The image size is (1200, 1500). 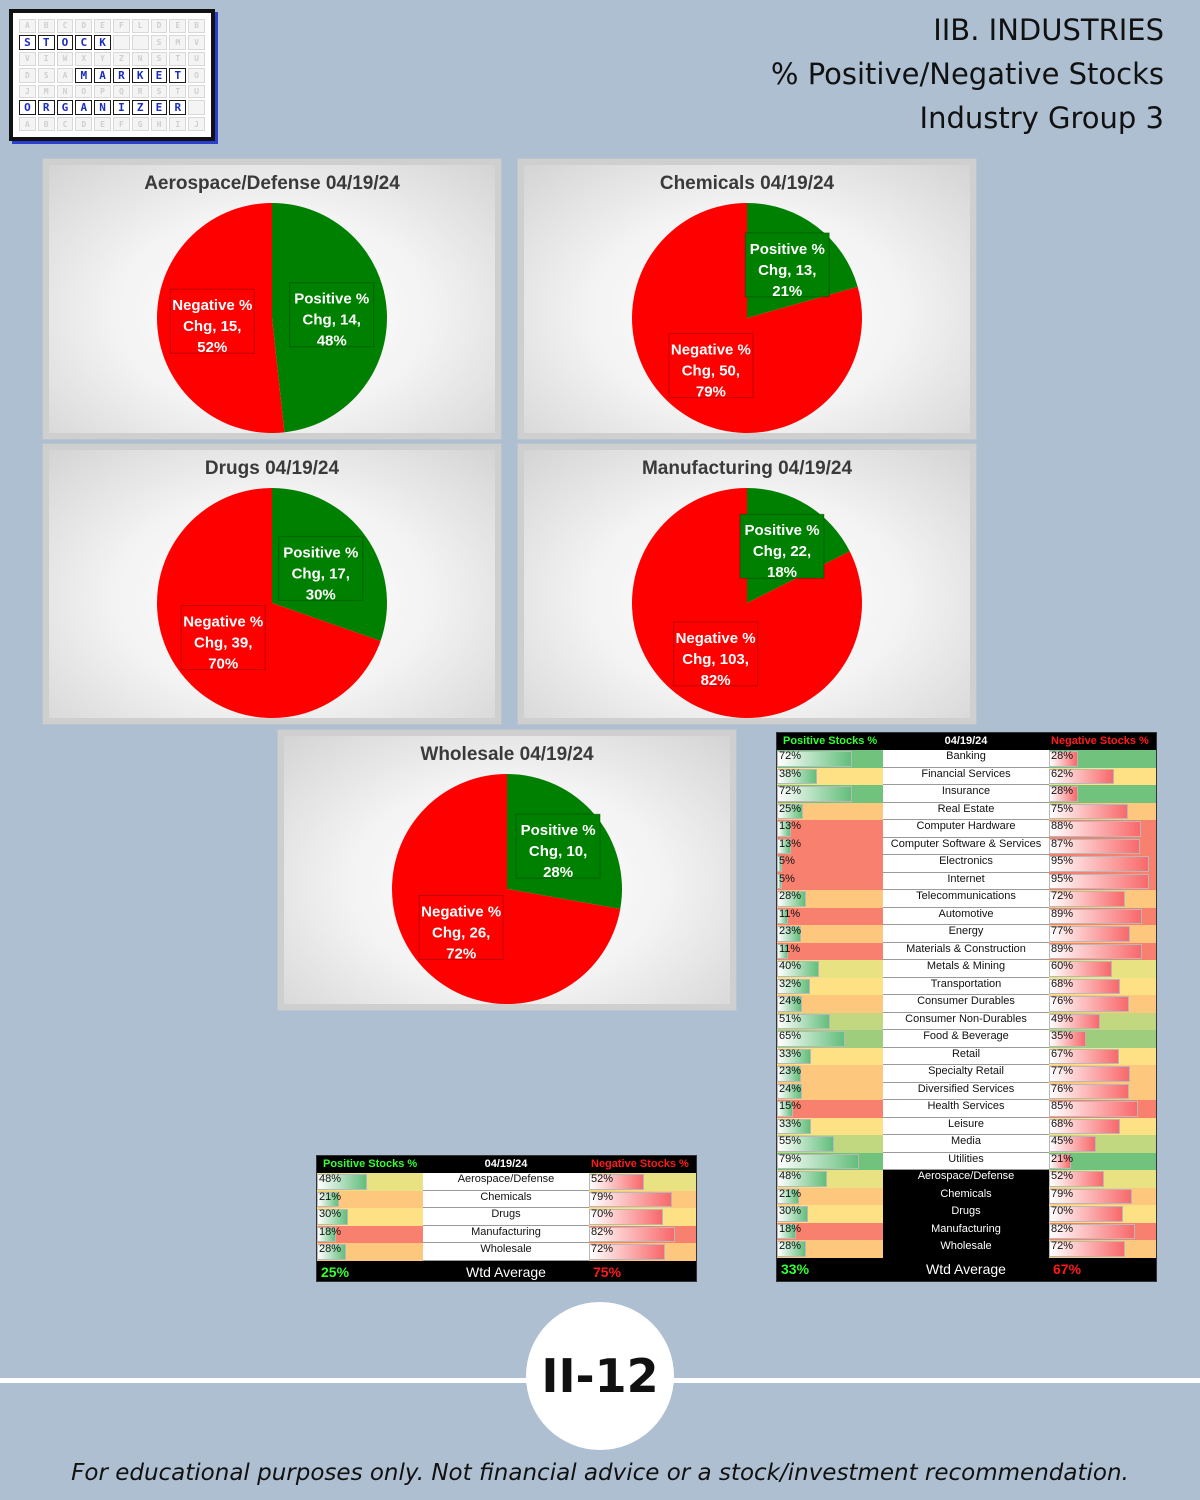 I want to click on table-row: 33% Retail 67%, so click(x=966, y=1056).